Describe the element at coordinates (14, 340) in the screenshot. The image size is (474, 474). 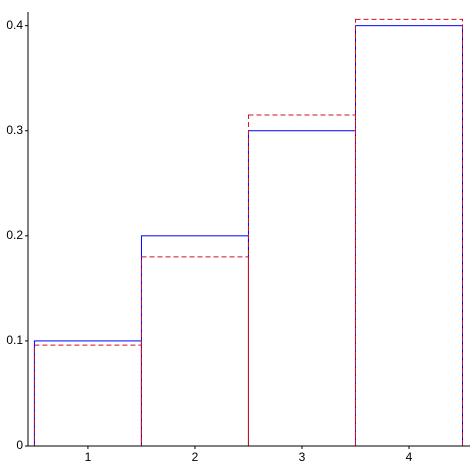
I see `y-tick-label: 0.1` at that location.